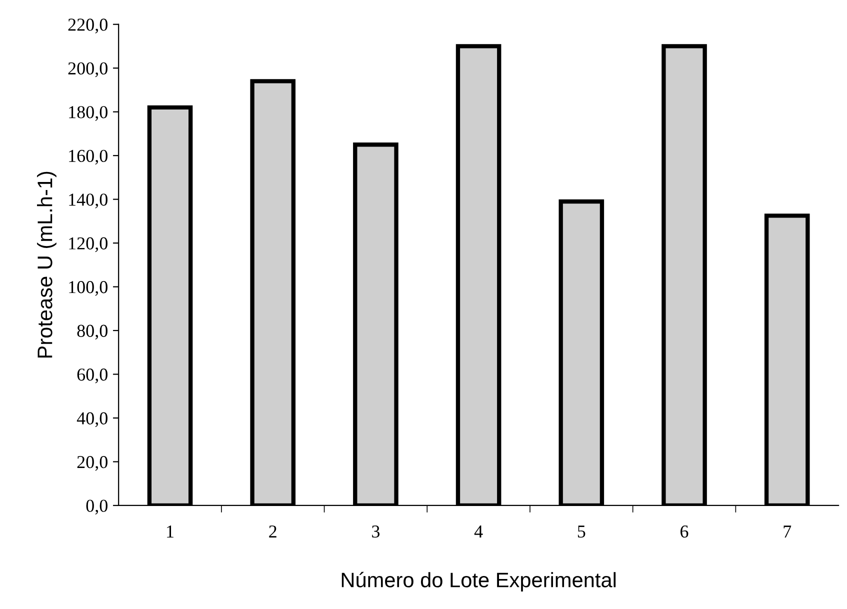 This screenshot has width=847, height=609. What do you see at coordinates (92, 332) in the screenshot?
I see `y-tick-label: 80,0` at bounding box center [92, 332].